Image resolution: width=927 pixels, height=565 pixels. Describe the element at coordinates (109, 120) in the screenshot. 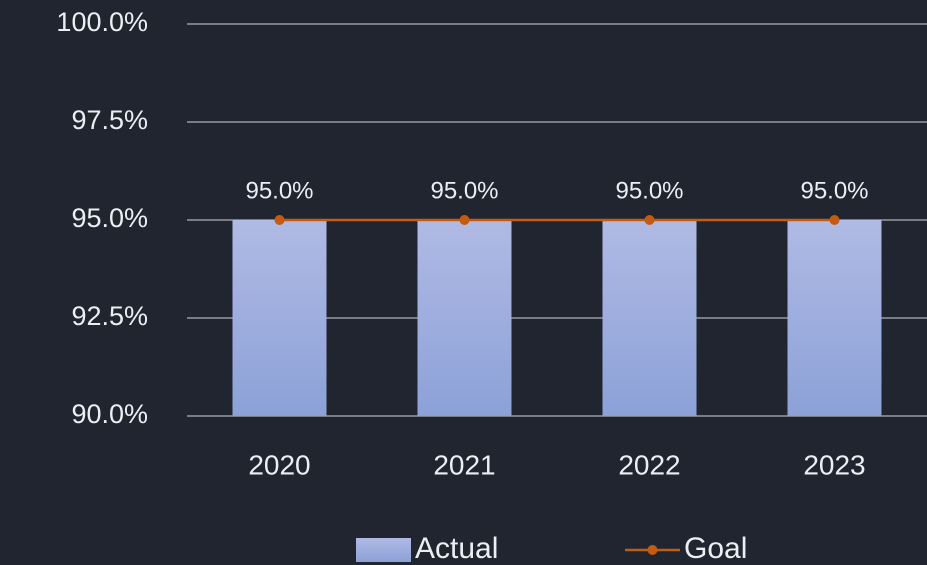

I see `y-tick-label: 97.5%` at that location.